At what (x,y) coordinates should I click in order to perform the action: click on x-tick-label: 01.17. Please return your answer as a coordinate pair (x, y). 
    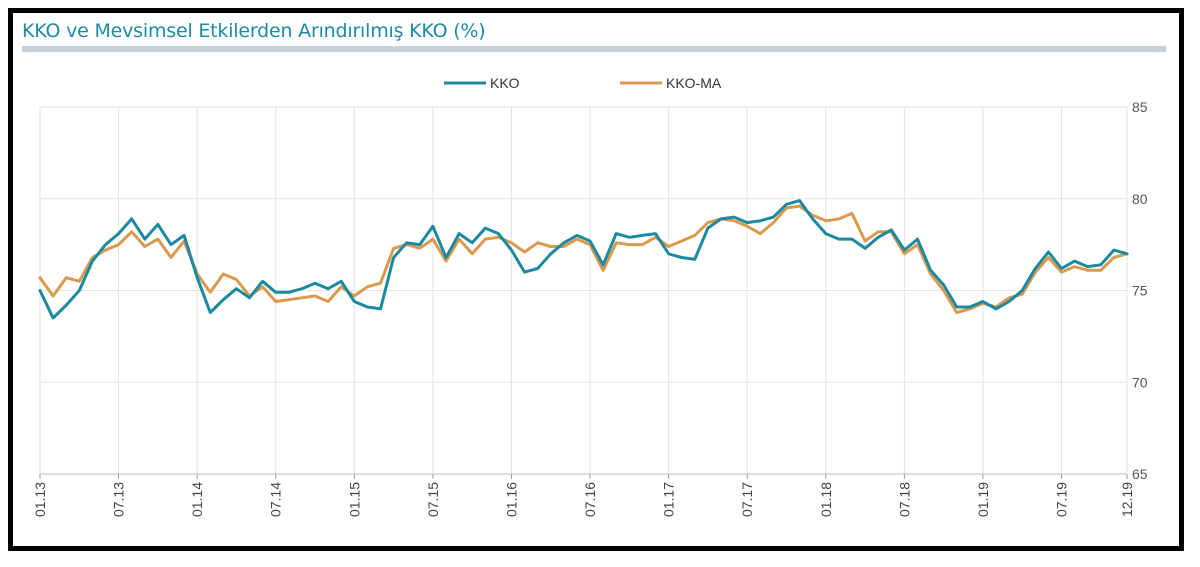
    Looking at the image, I should click on (669, 499).